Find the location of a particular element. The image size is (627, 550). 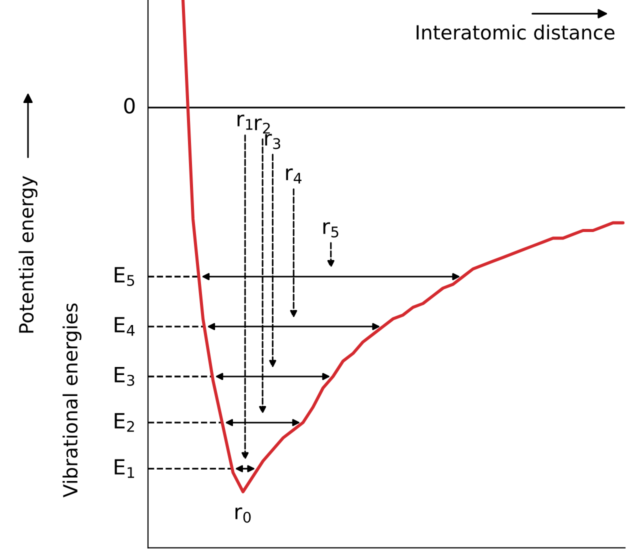

annotation: r$_{5}$ is located at coordinates (330, 230).